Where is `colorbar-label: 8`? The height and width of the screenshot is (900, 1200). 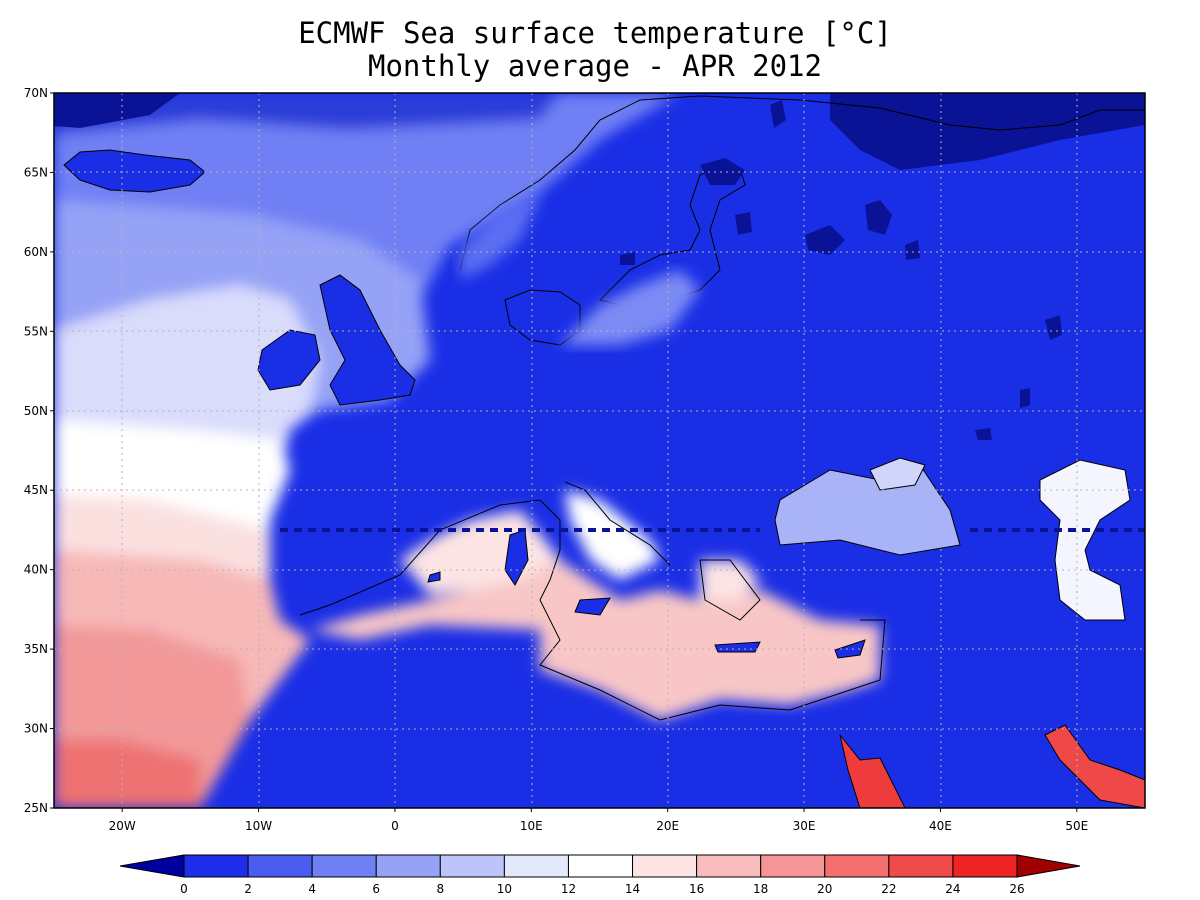
colorbar-label: 8 is located at coordinates (440, 889).